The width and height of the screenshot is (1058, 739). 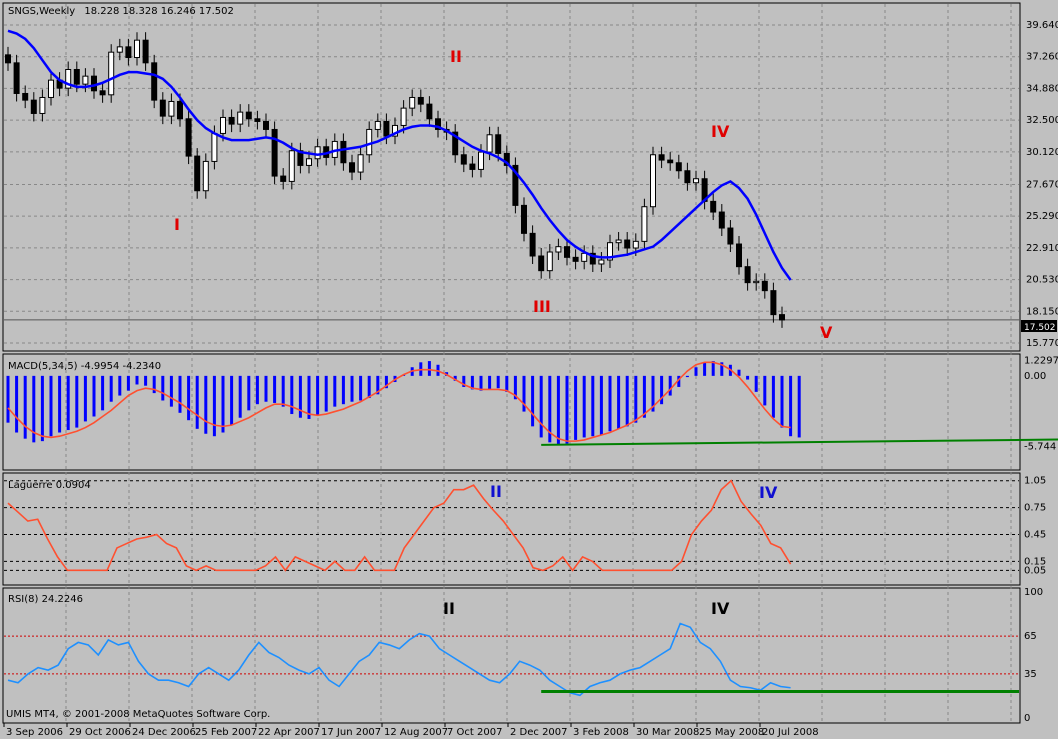 What do you see at coordinates (399, 525) in the screenshot?
I see `laguerre-line` at bounding box center [399, 525].